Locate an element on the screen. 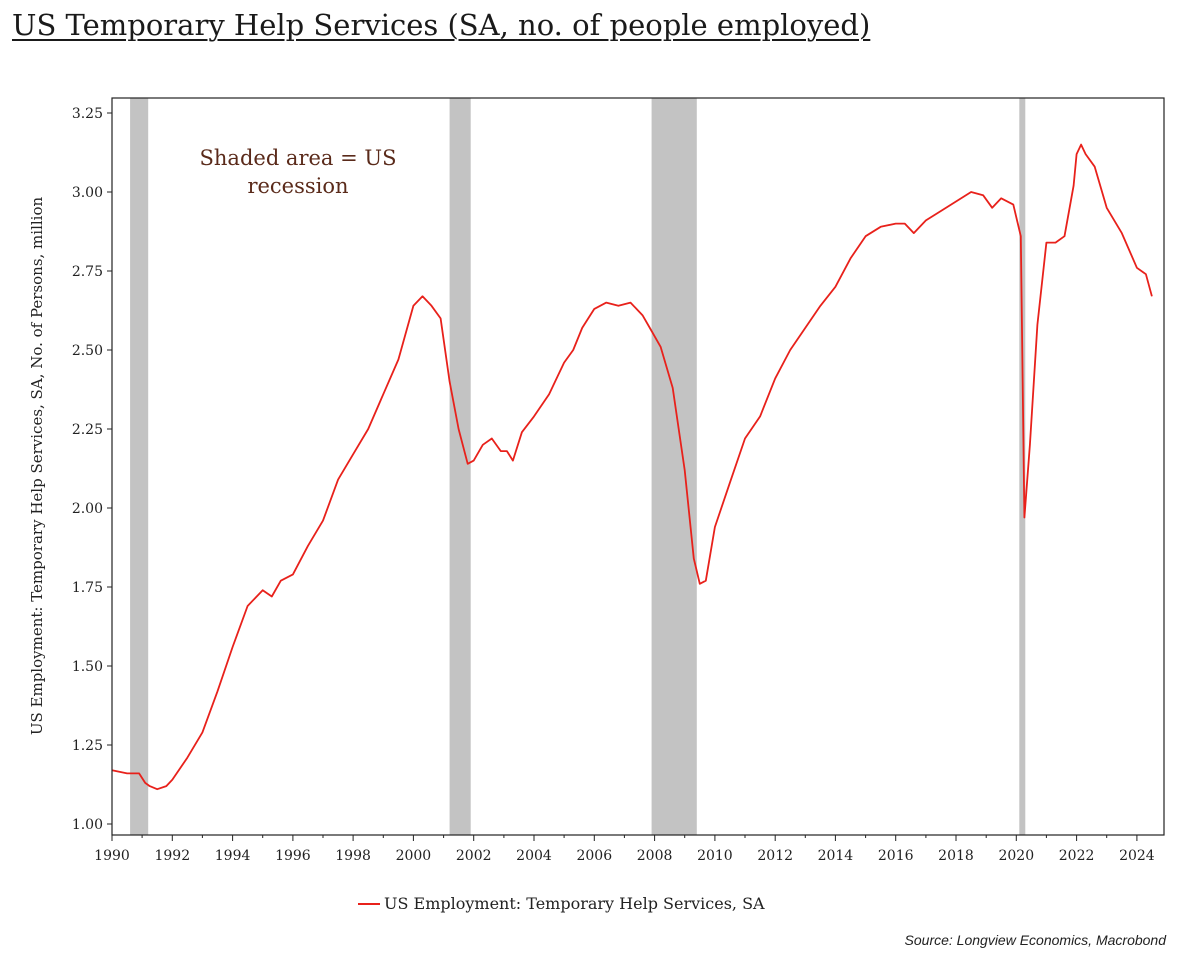  x-tick-label: 2018 is located at coordinates (956, 856).